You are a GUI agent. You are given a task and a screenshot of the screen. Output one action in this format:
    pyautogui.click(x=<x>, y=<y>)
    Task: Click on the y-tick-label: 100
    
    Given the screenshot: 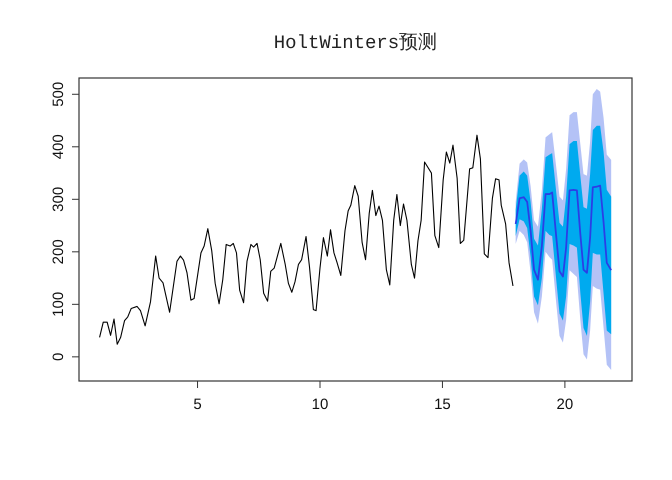 What is the action you would take?
    pyautogui.click(x=58, y=304)
    